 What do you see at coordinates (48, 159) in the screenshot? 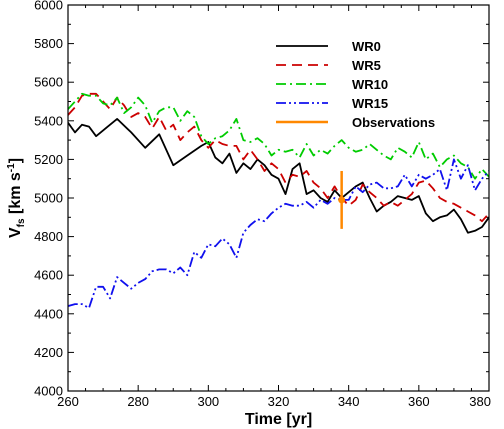
I see `y-tick-label: 5200` at bounding box center [48, 159].